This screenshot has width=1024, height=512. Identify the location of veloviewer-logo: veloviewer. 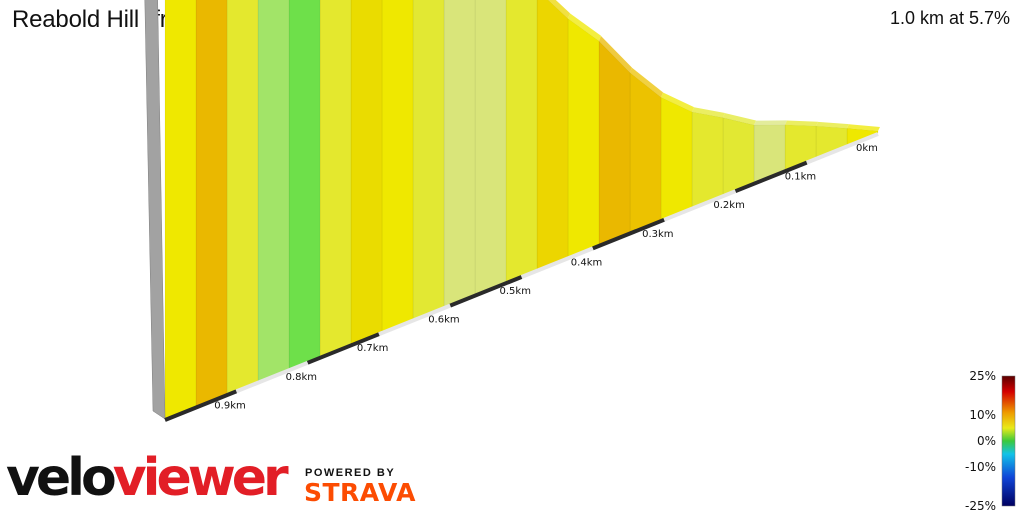
(147, 478).